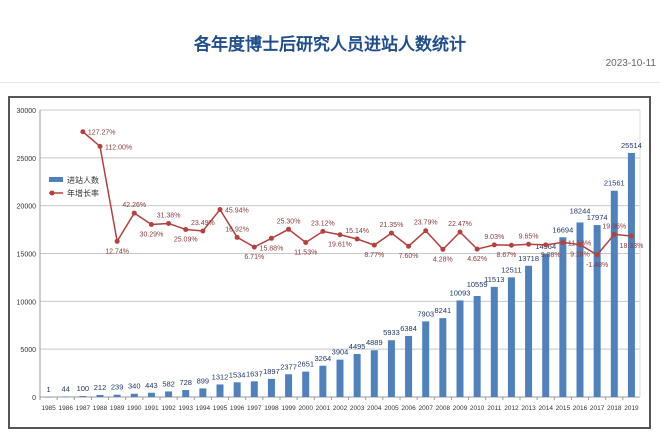  Describe the element at coordinates (134, 395) in the screenshot. I see `bar-1990` at that location.